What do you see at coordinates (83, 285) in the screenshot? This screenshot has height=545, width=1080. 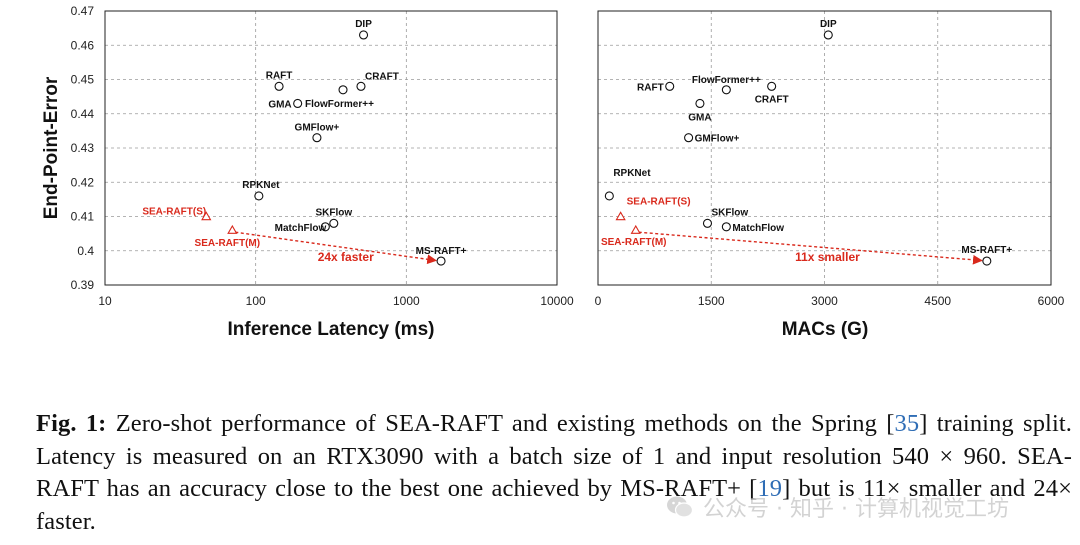 I see `y-tick-label: 0.39` at bounding box center [83, 285].